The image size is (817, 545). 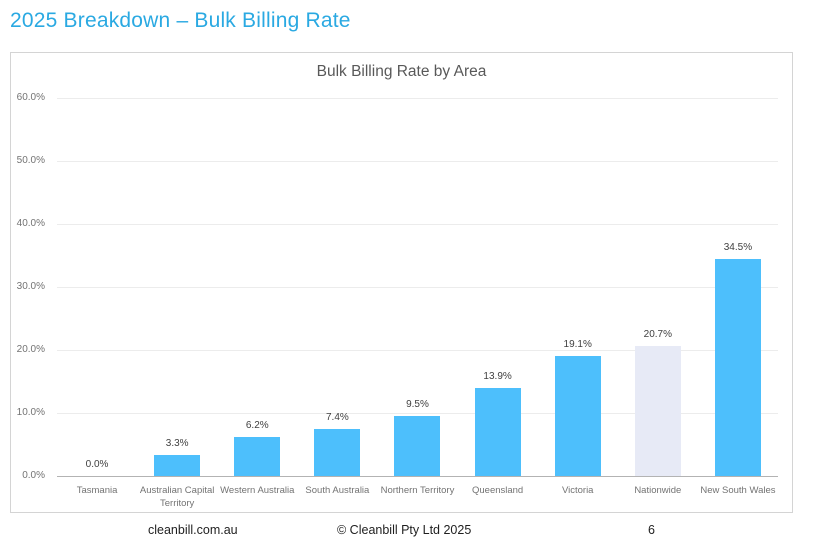 I want to click on y-tick-label: 60.0%, so click(x=30, y=97).